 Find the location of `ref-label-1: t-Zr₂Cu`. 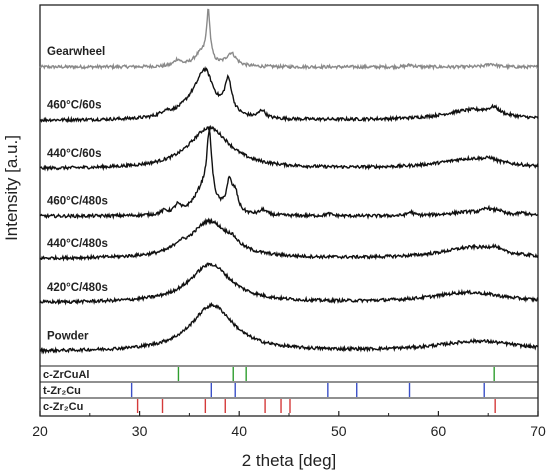

ref-label-1: t-Zr₂Cu is located at coordinates (62, 391).